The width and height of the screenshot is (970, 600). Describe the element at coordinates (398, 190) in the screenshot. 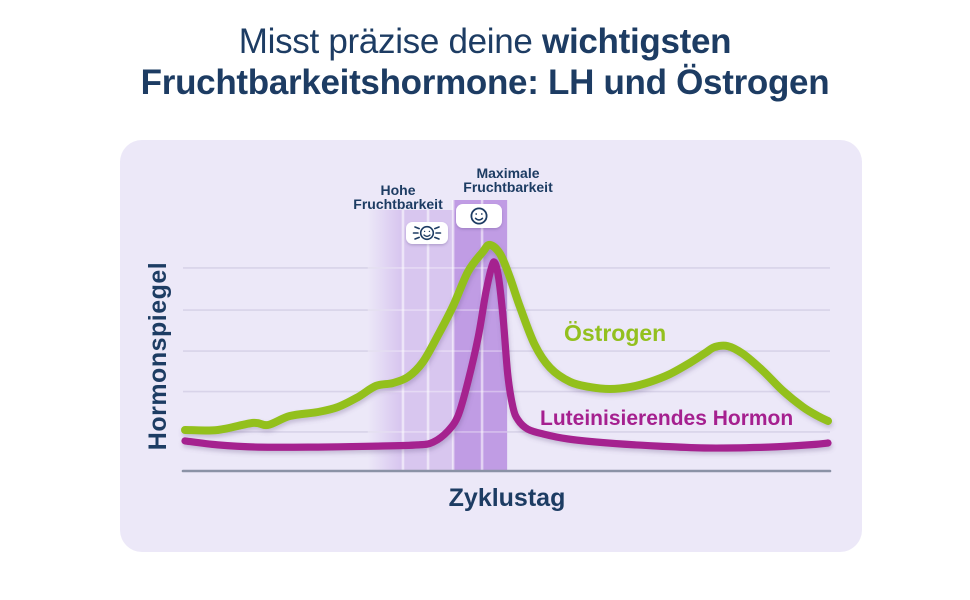

I see `high-fertility-label-line1: Hohe` at that location.